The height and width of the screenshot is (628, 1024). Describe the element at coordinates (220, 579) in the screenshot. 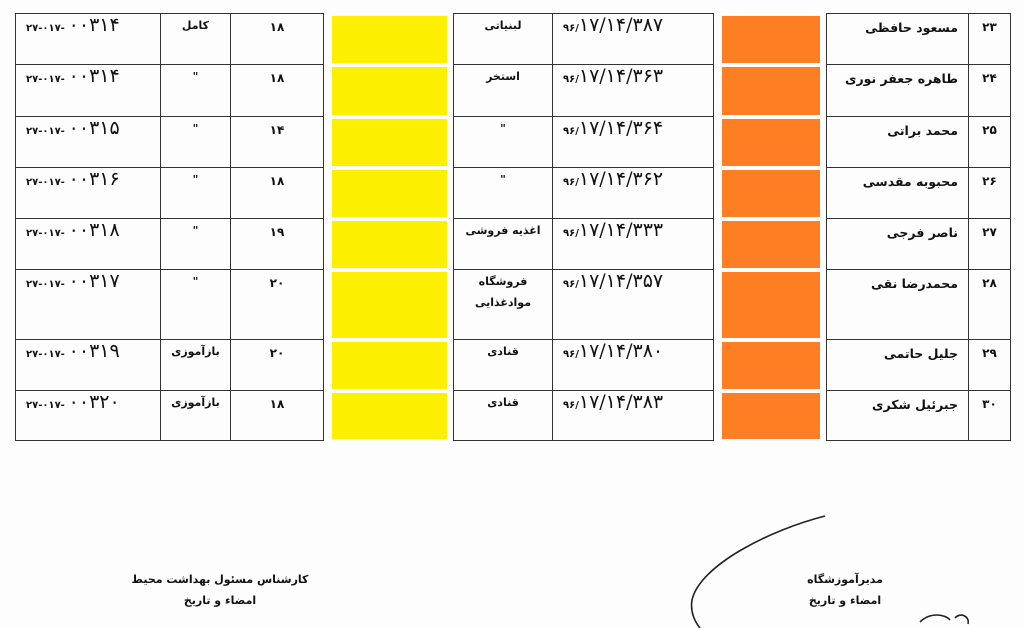

I see `health-expert-title: کارشناس مسئول بهداشت محیط` at that location.